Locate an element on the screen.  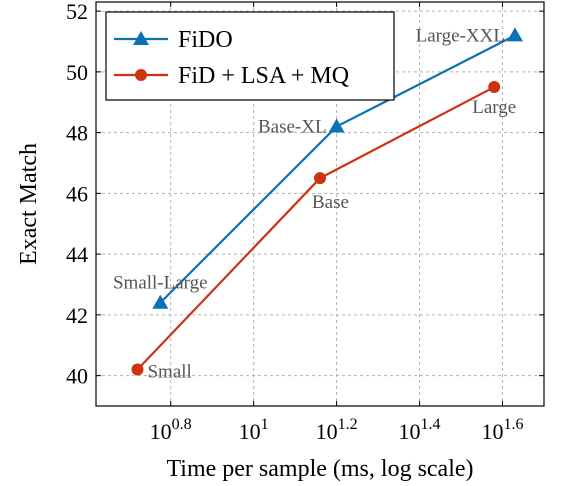
x-tick-label-3: 101.4 is located at coordinates (420, 430).